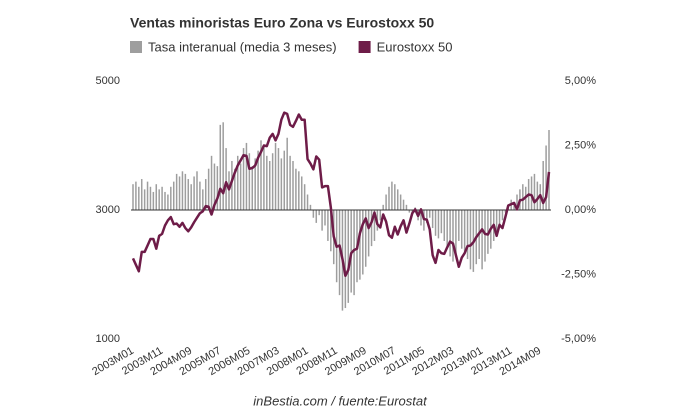 This screenshot has width=680, height=420. What do you see at coordinates (108, 81) in the screenshot?
I see `y-tick-label: 5000` at bounding box center [108, 81].